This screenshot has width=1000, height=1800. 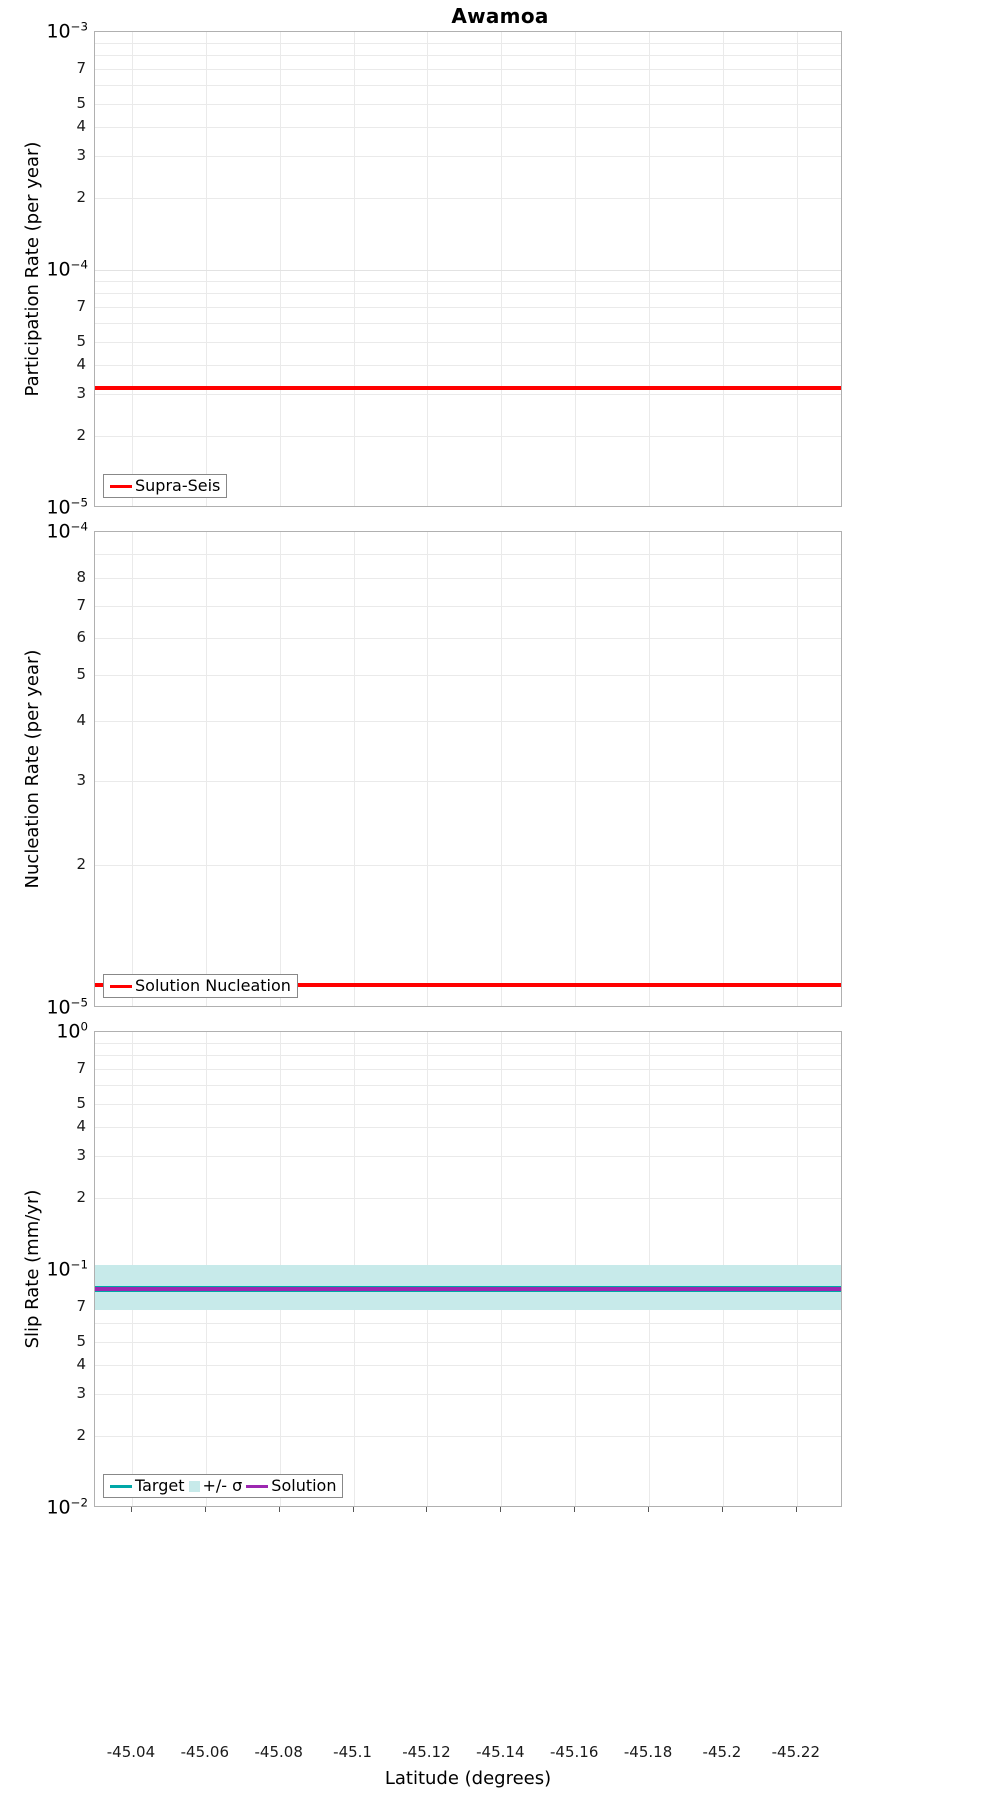 What do you see at coordinates (500, 16) in the screenshot?
I see `page-title: Awamoa` at bounding box center [500, 16].